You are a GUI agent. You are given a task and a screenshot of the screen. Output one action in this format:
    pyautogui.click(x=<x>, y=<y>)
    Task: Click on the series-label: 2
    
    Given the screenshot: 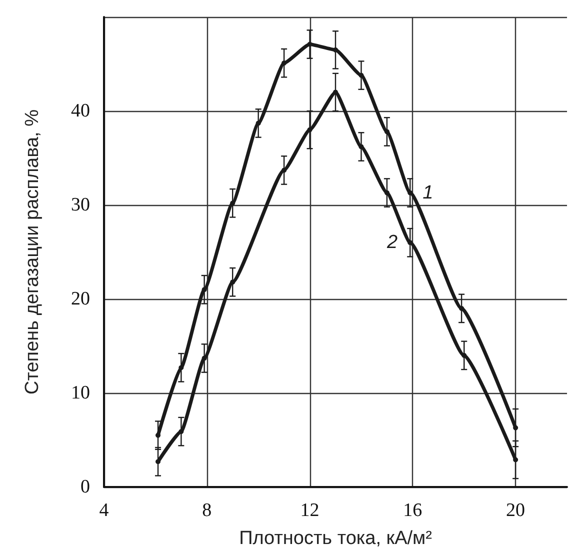 What is the action you would take?
    pyautogui.click(x=392, y=243)
    